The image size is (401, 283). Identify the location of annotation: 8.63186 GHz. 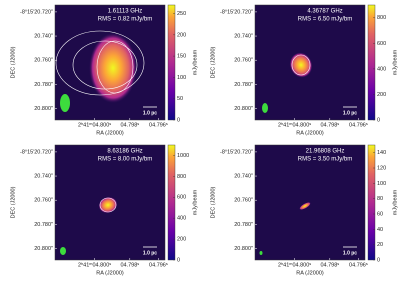
(124, 152).